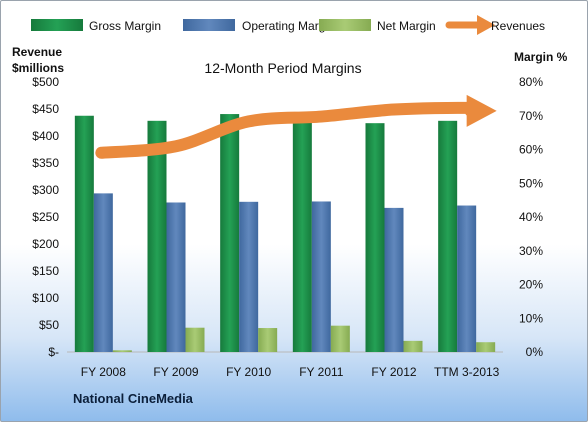 The height and width of the screenshot is (422, 588). I want to click on right-tick-label: 40%, so click(531, 217).